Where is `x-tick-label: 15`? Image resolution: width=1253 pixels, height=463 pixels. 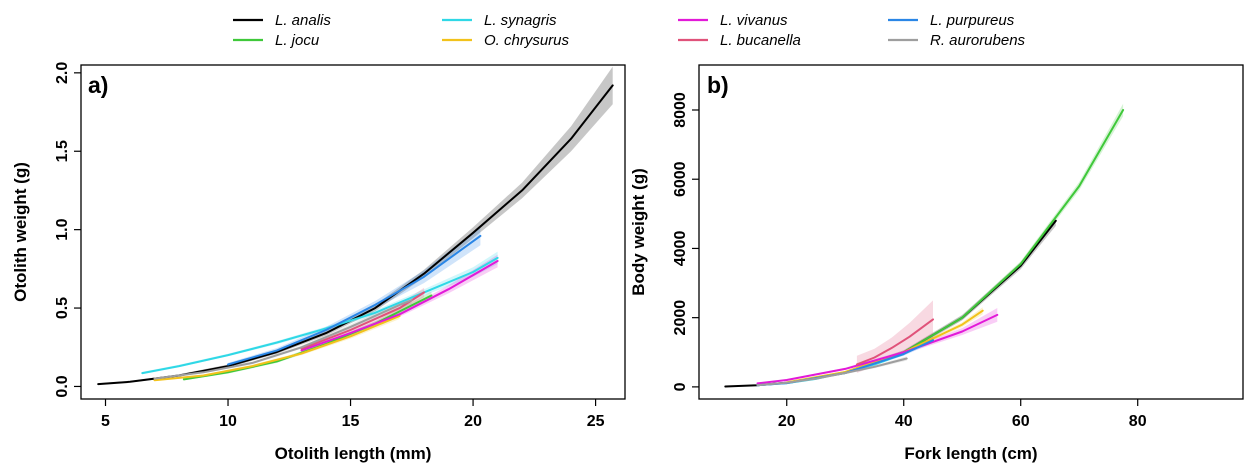
x-tick-label: 15 is located at coordinates (351, 421).